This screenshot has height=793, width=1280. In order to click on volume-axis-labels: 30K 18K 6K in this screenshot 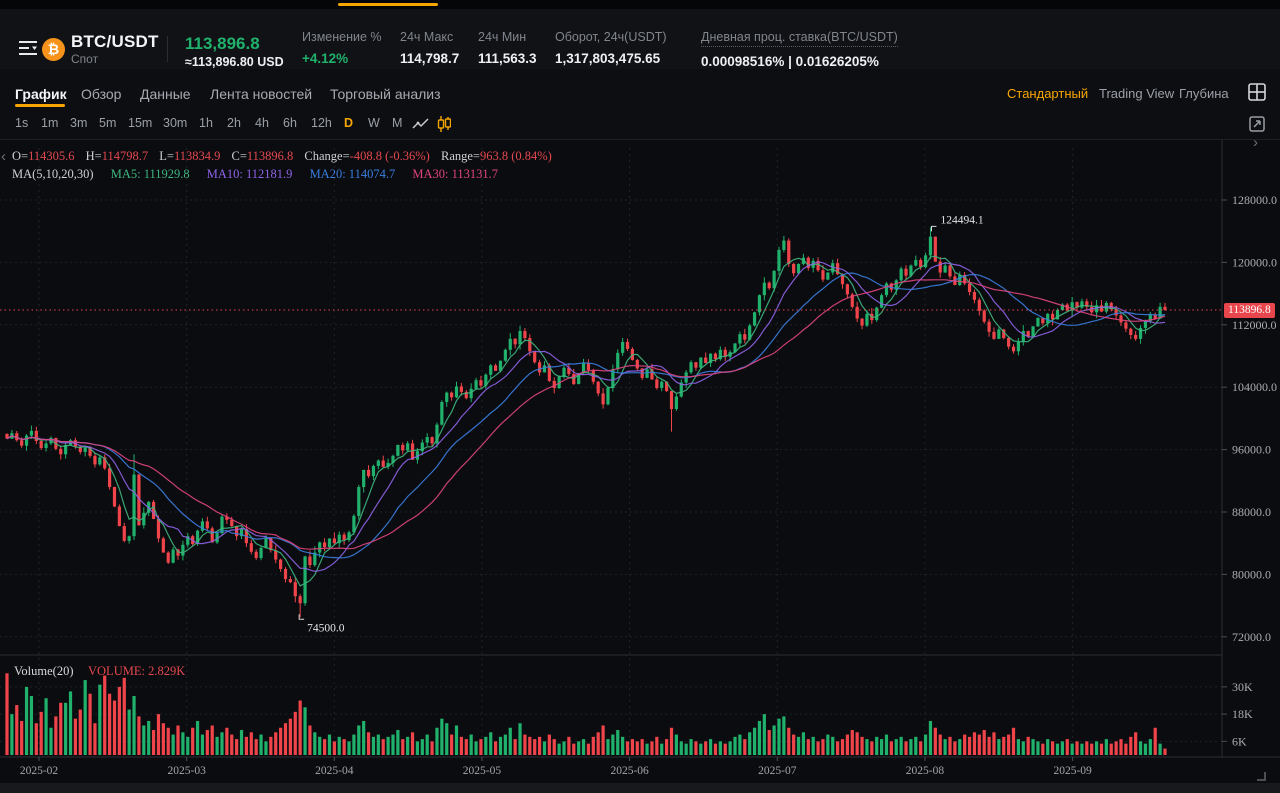, I will do `click(1237, 714)`.